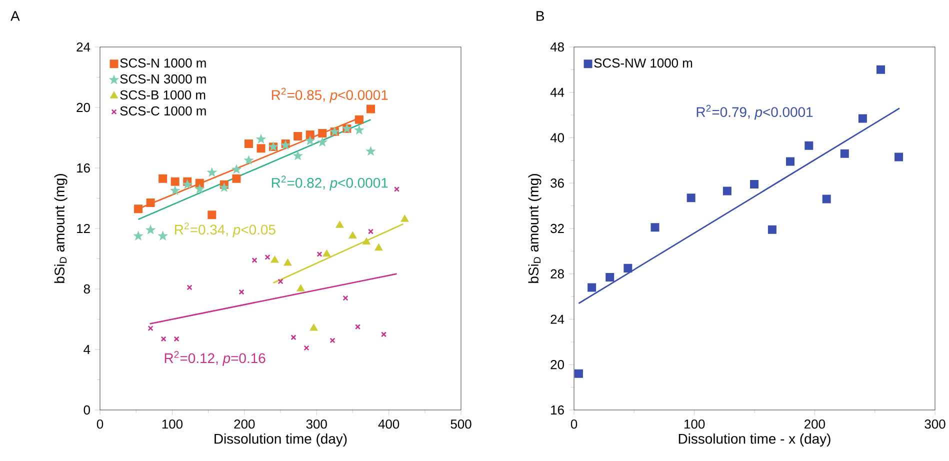 The image size is (949, 461). I want to click on x-tick-label: 500, so click(461, 424).